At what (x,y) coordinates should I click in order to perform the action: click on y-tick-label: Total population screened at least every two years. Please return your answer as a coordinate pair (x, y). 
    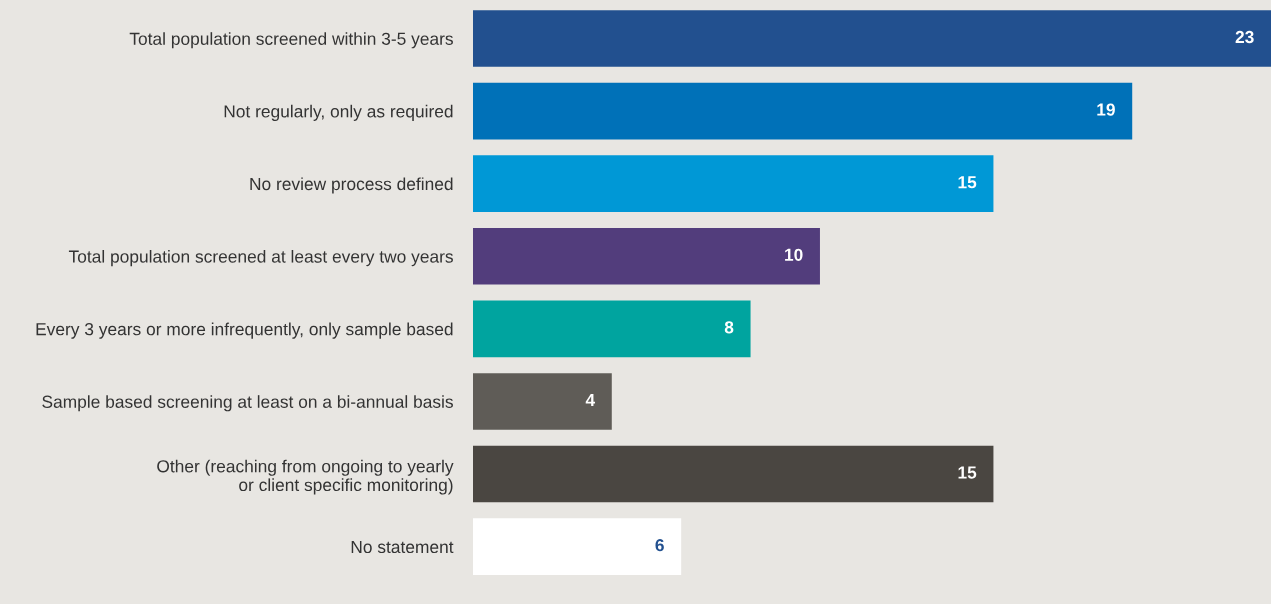
    Looking at the image, I should click on (260, 258).